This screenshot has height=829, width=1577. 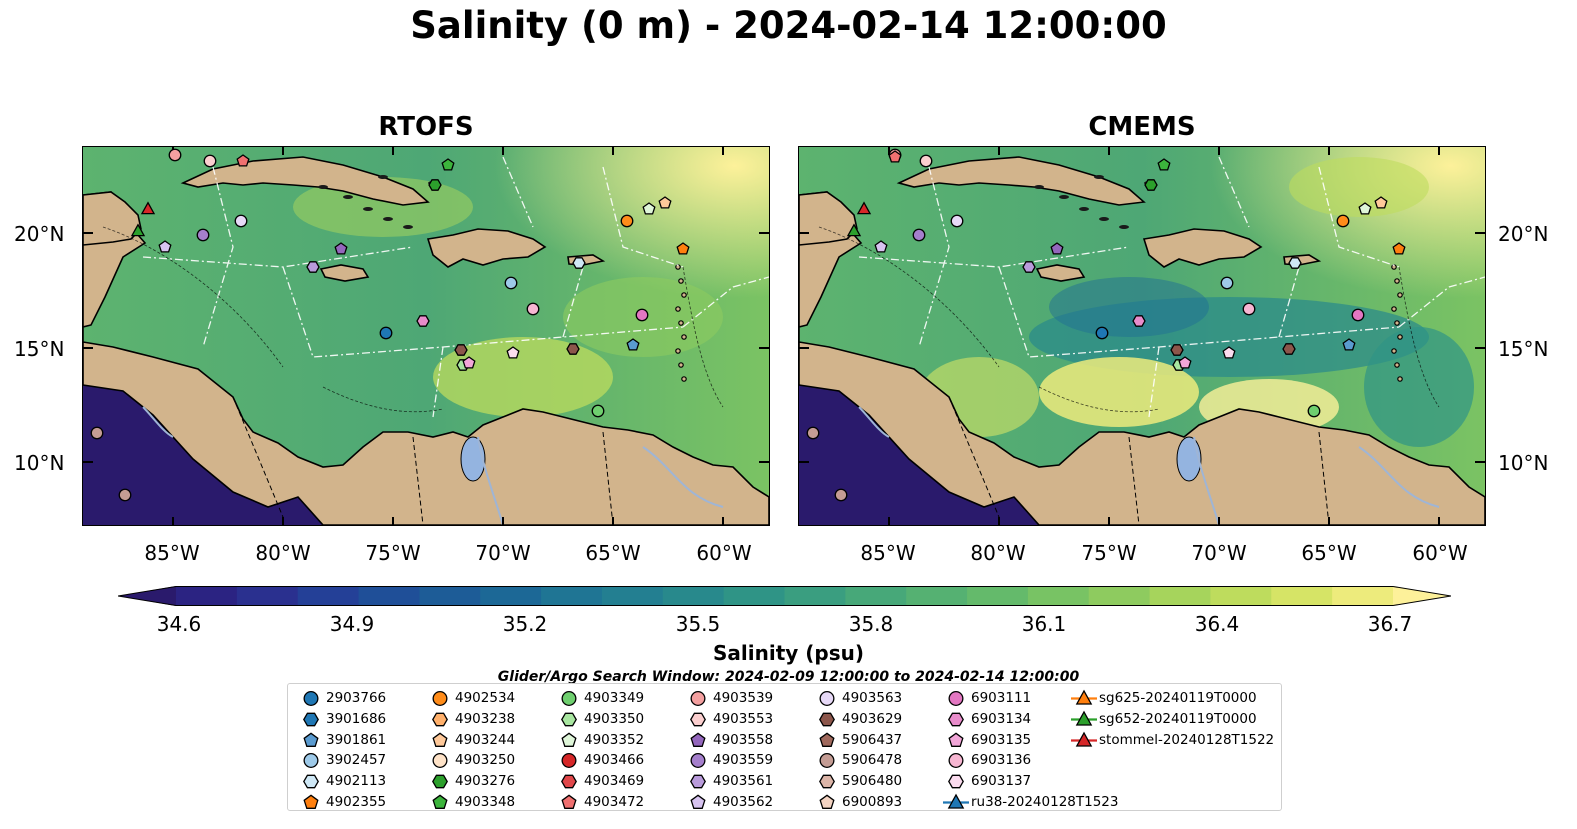 I want to click on river, so click(x=490, y=480).